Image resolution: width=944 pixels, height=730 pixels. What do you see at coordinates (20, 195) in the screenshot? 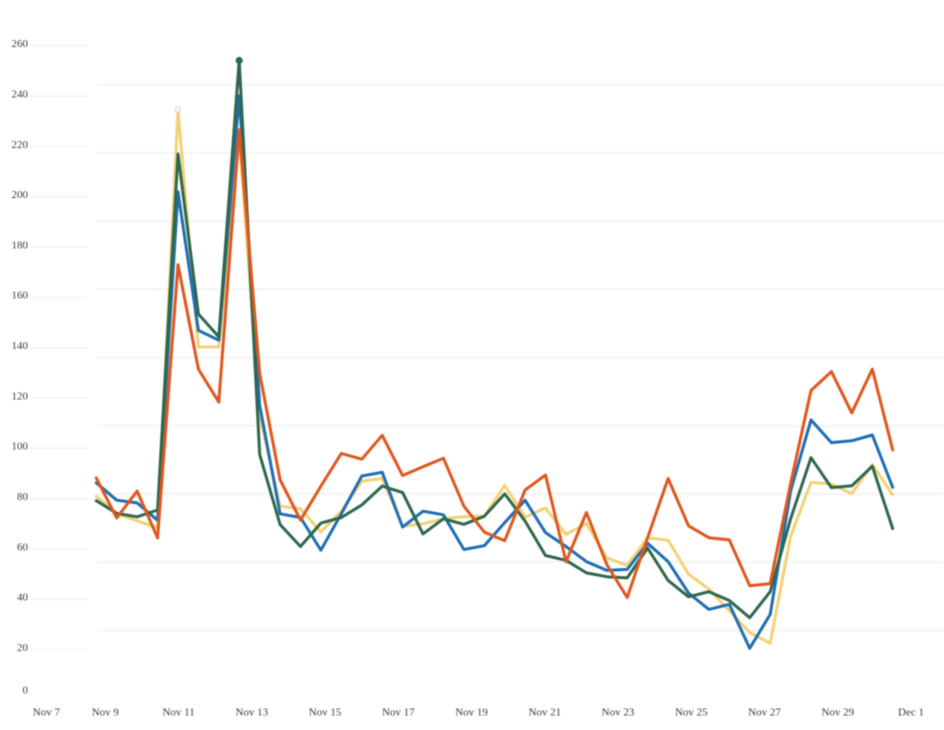
I see `svg-text: 200` at bounding box center [20, 195].